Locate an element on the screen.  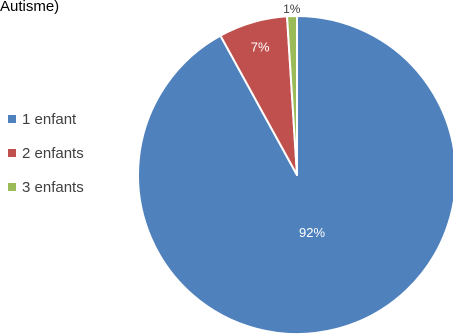
legend: 1 enfant 2 enfants 3 enfants is located at coordinates (46, 159).